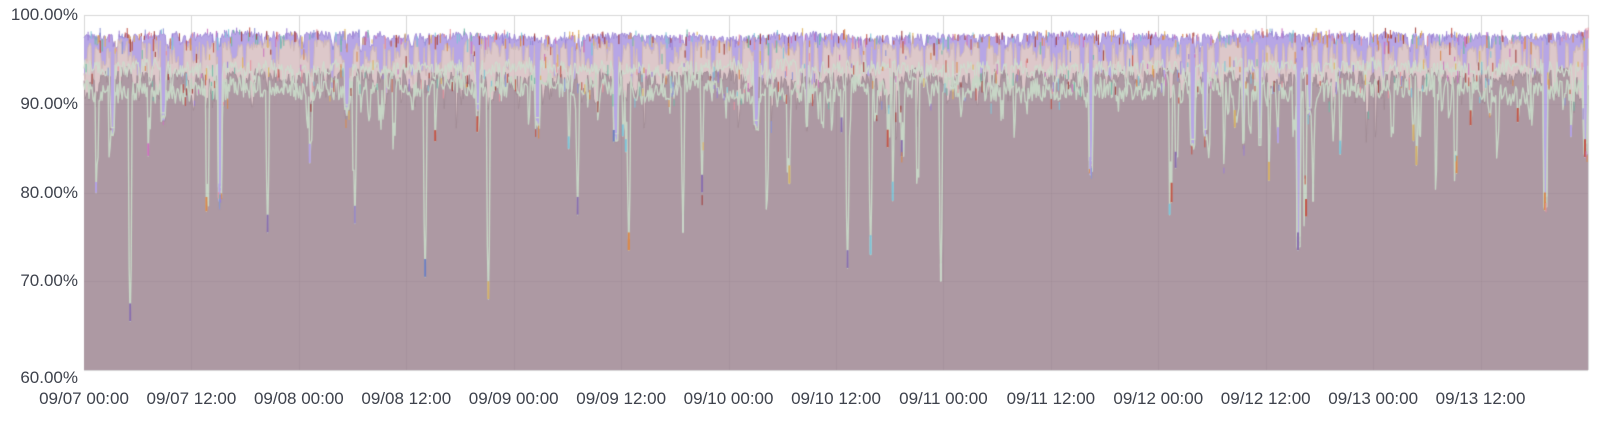 The height and width of the screenshot is (421, 1600). What do you see at coordinates (44, 14) in the screenshot?
I see `y-axis-tick: 100.00%` at bounding box center [44, 14].